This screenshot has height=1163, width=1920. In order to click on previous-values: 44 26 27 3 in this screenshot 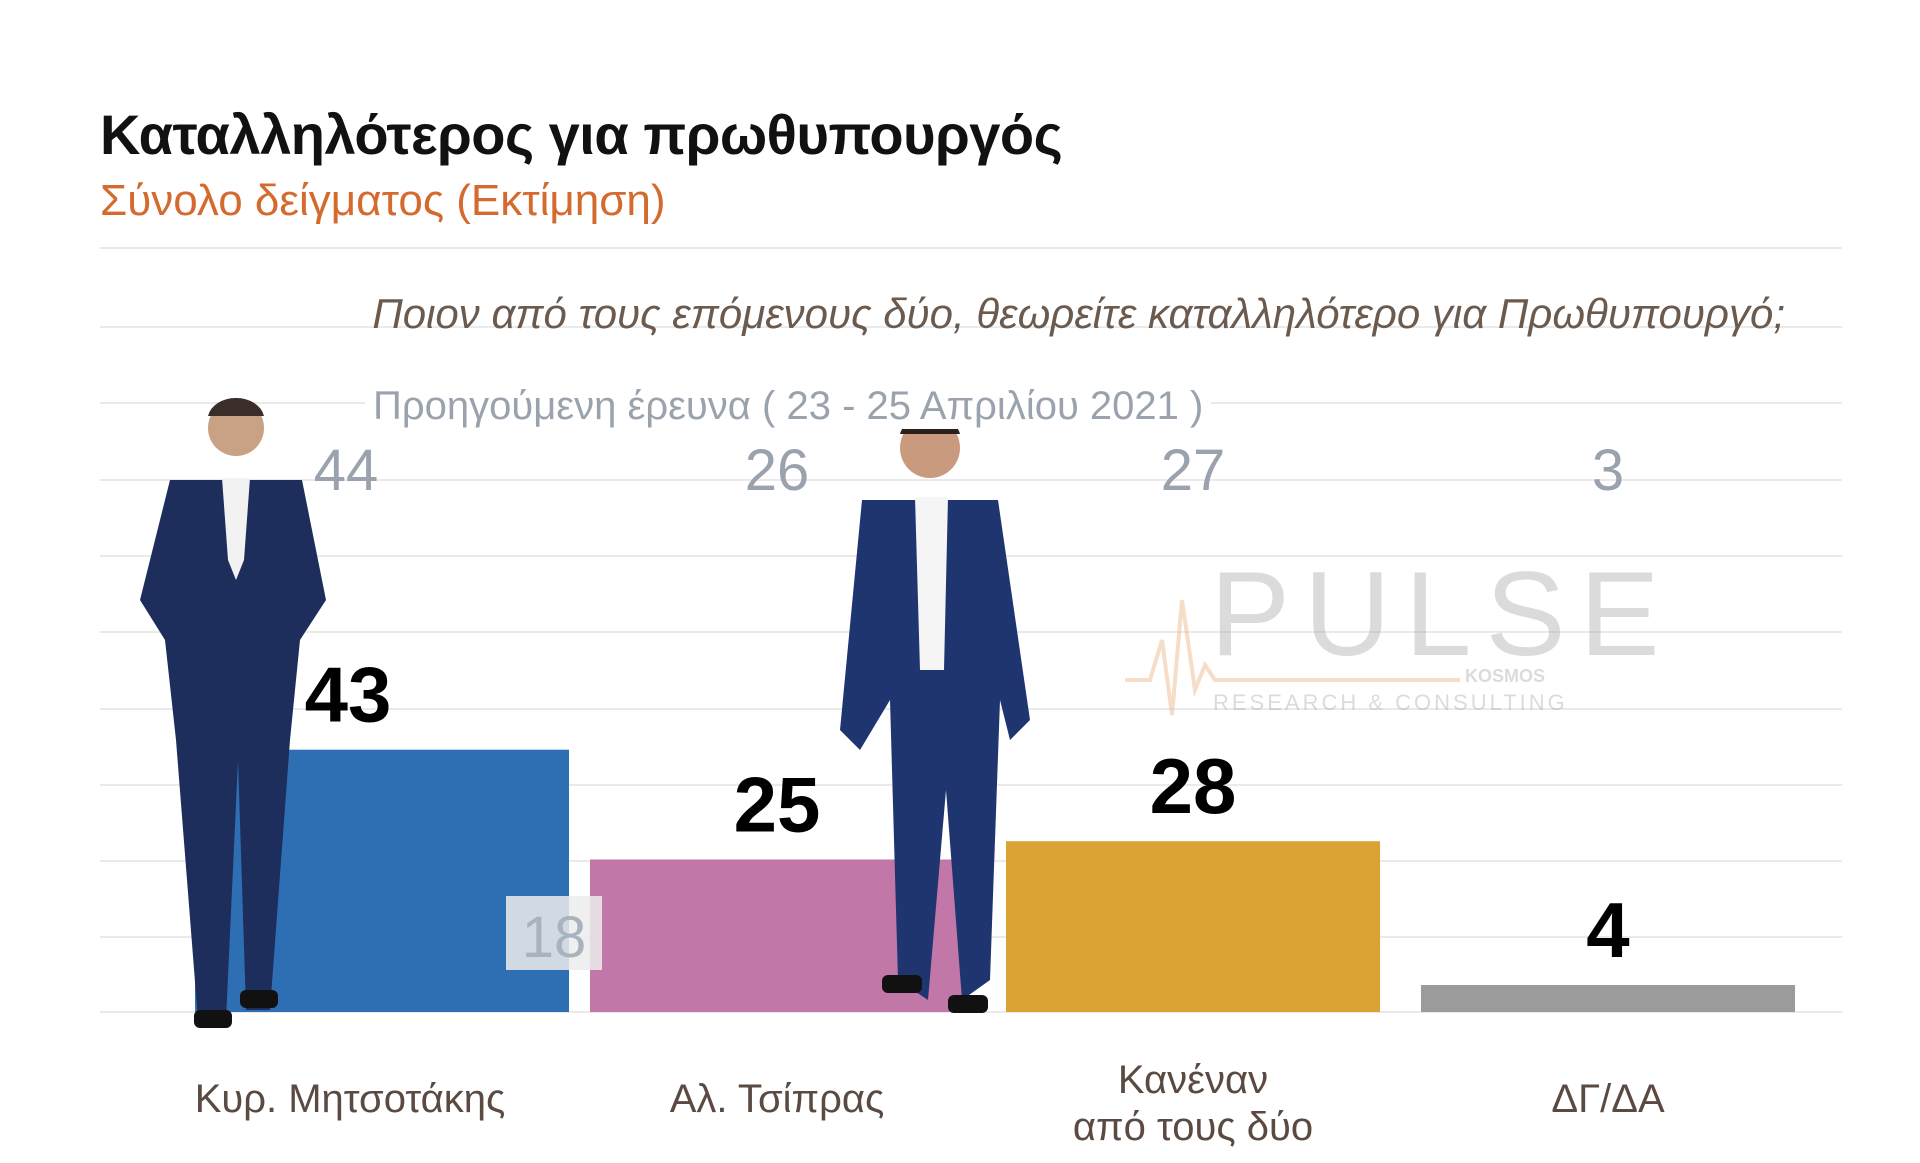, I will do `click(969, 470)`.